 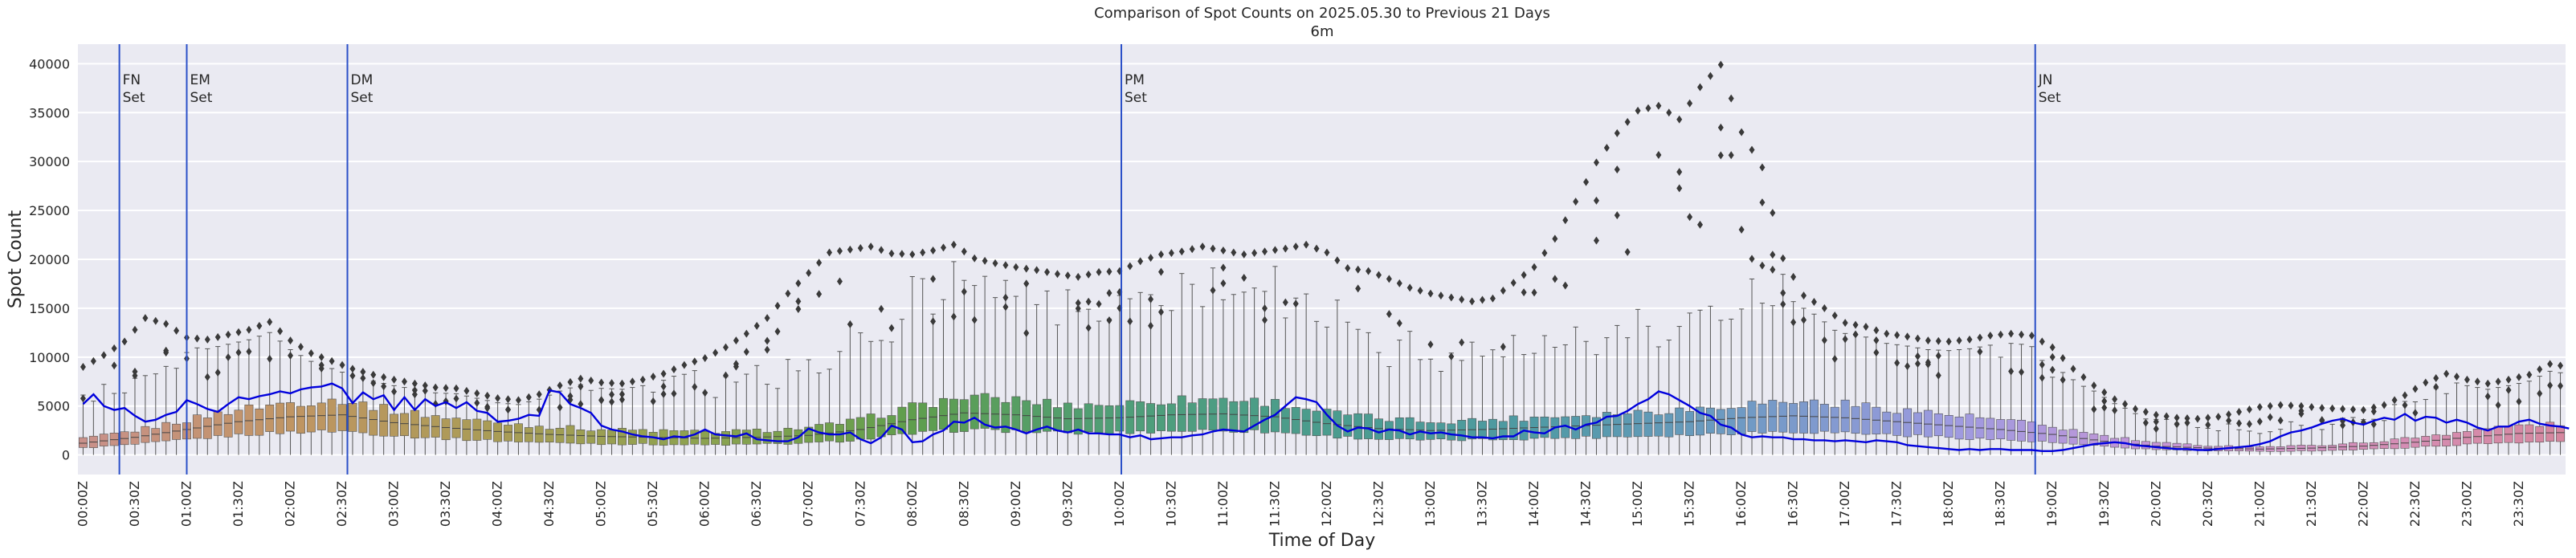 What do you see at coordinates (1378, 504) in the screenshot?
I see `x-tick-label: 12:30Z` at bounding box center [1378, 504].